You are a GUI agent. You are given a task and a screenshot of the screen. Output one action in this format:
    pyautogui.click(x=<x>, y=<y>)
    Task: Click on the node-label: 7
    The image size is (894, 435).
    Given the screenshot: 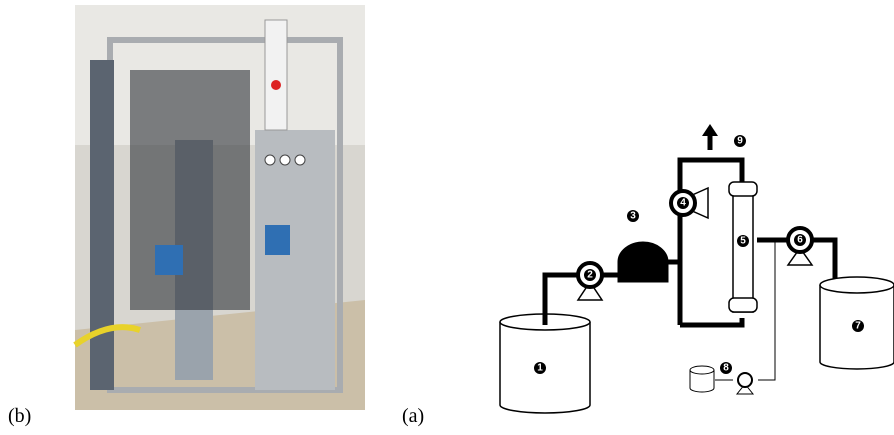 What is the action you would take?
    pyautogui.click(x=858, y=326)
    